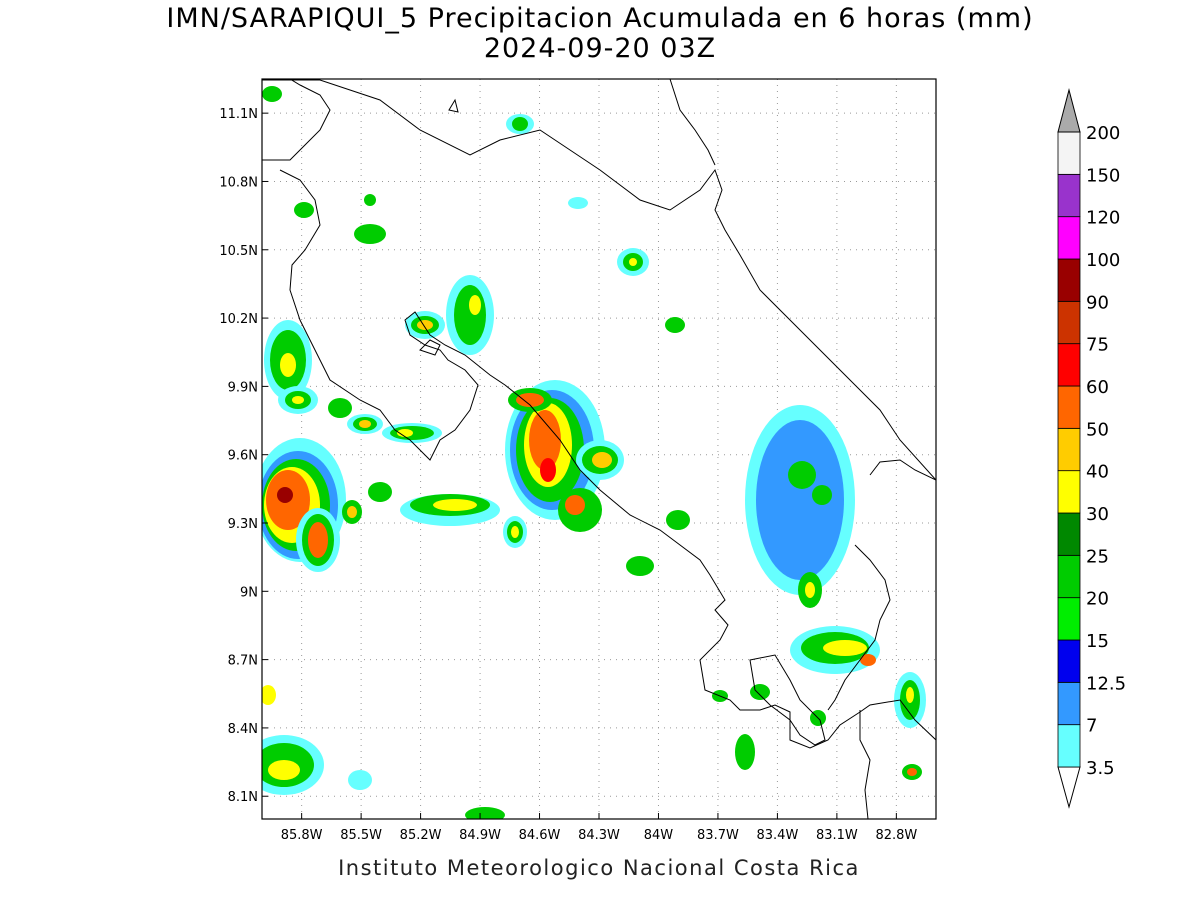 The width and height of the screenshot is (1200, 900). Describe the element at coordinates (243, 729) in the screenshot. I see `y-tick-label: 8.4N` at that location.